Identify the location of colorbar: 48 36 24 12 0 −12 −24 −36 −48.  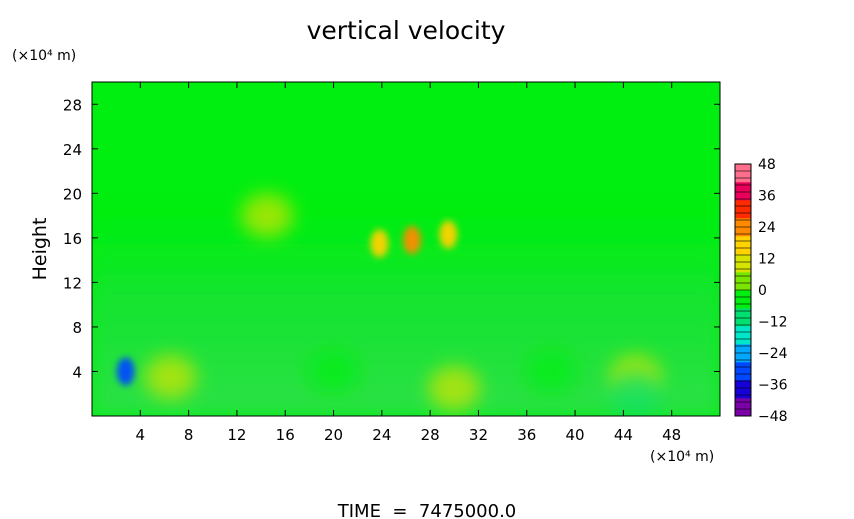
(761, 291).